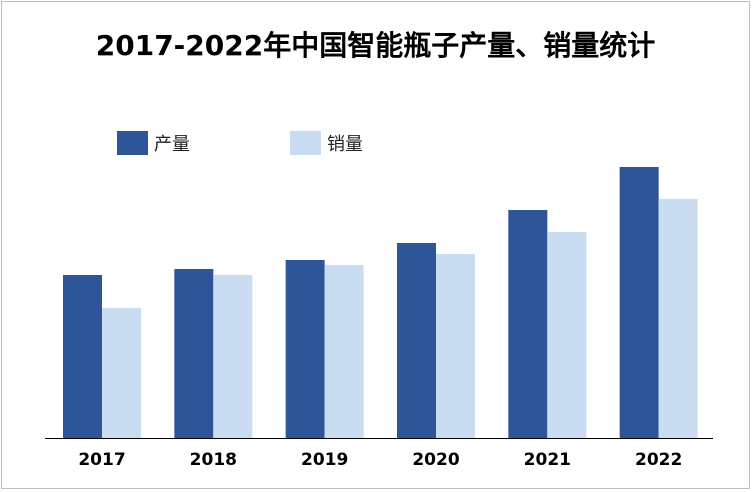 This screenshot has width=753, height=492. What do you see at coordinates (326, 143) in the screenshot?
I see `legend-item-sales: 销量` at bounding box center [326, 143].